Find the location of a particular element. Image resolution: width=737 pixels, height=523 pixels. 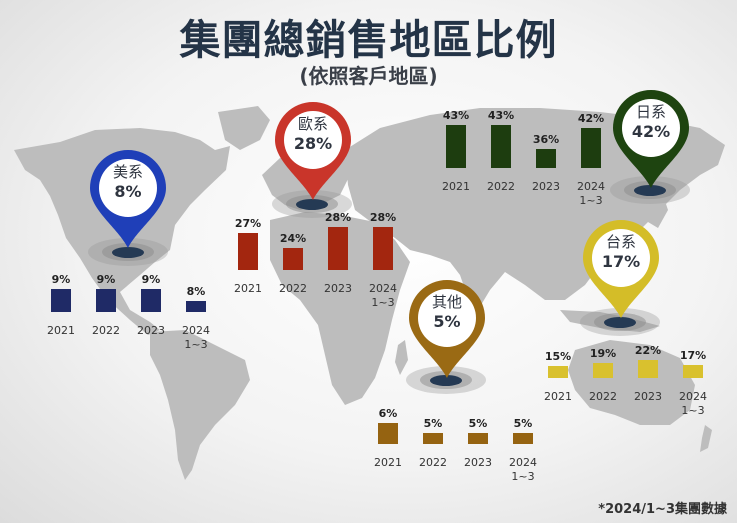

bar-value-label: 15% is located at coordinates (558, 356).